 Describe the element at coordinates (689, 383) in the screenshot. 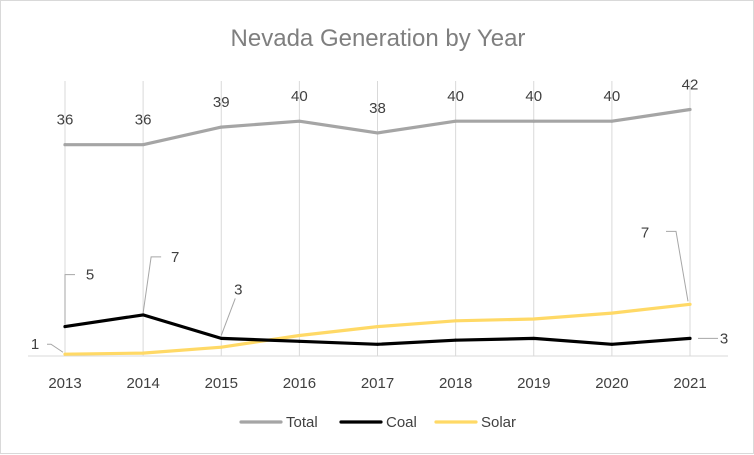

I see `x-tick-label: 2021` at that location.